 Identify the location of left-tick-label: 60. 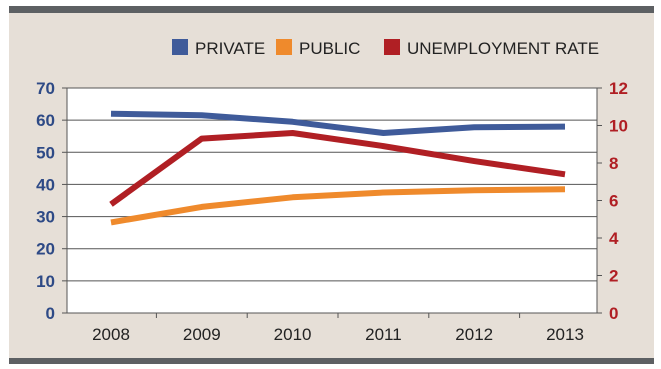
(45, 120).